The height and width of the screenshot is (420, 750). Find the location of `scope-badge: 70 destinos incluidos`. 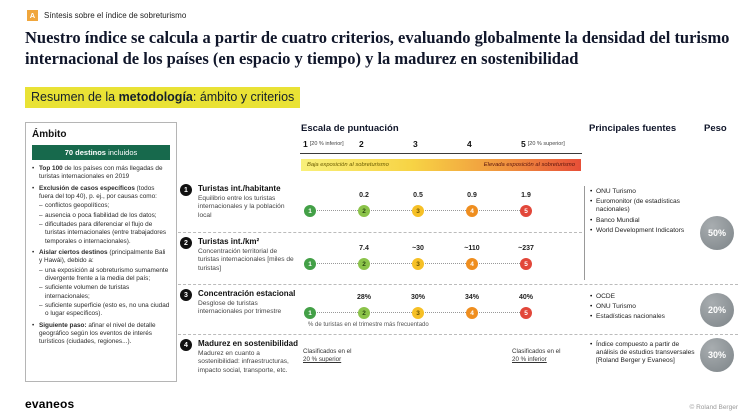

scope-badge: 70 destinos incluidos is located at coordinates (101, 152).